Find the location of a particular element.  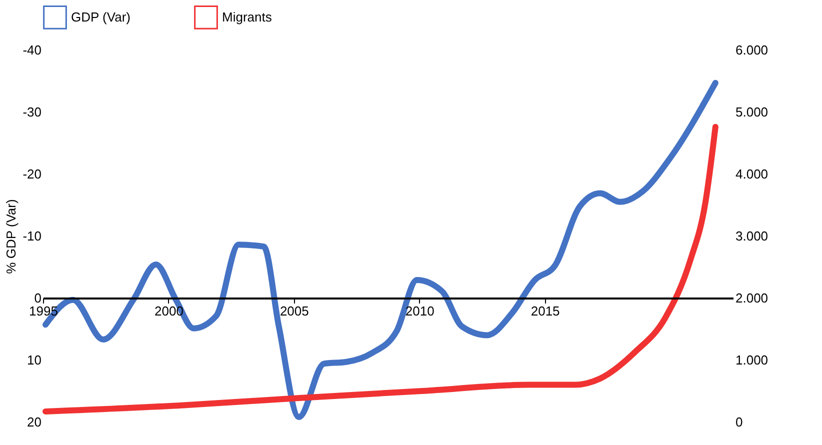

legend-label: GDP (Var) is located at coordinates (100, 16).